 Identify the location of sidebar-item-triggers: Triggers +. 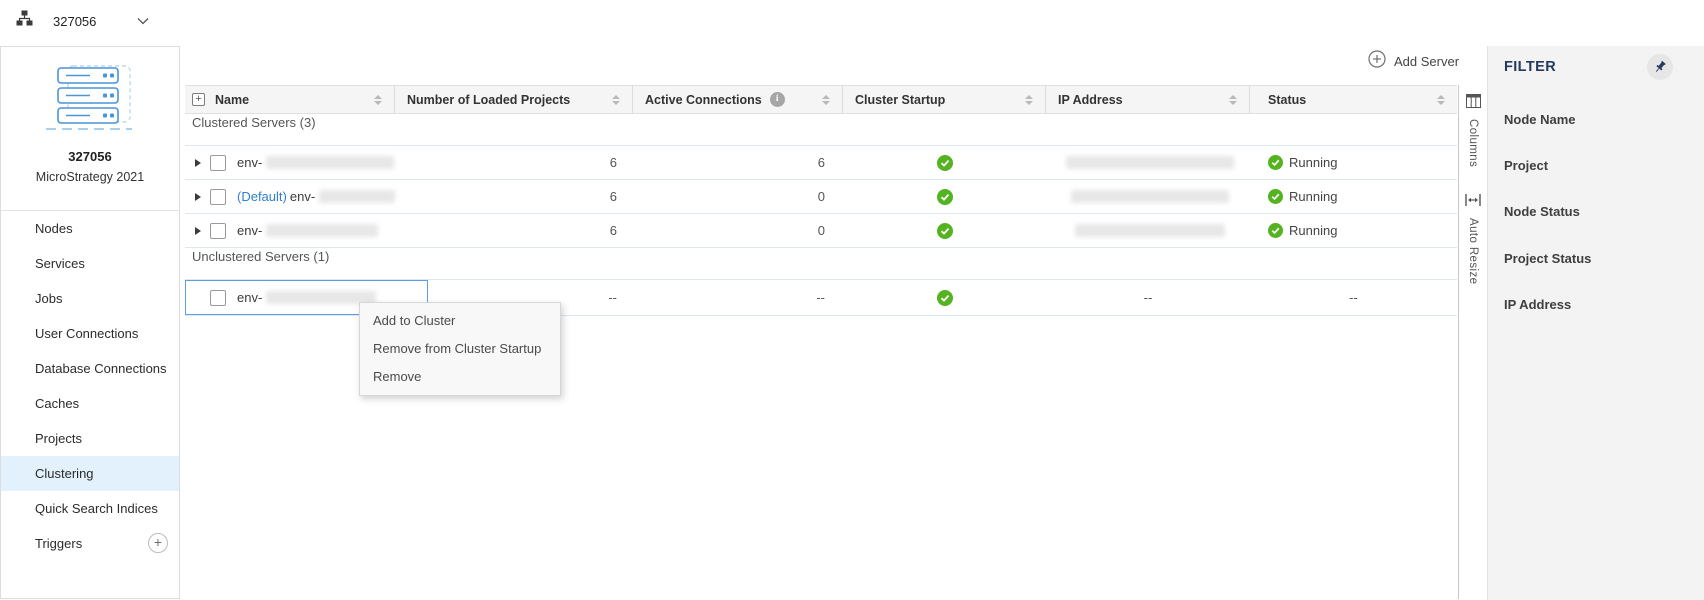
(90, 543).